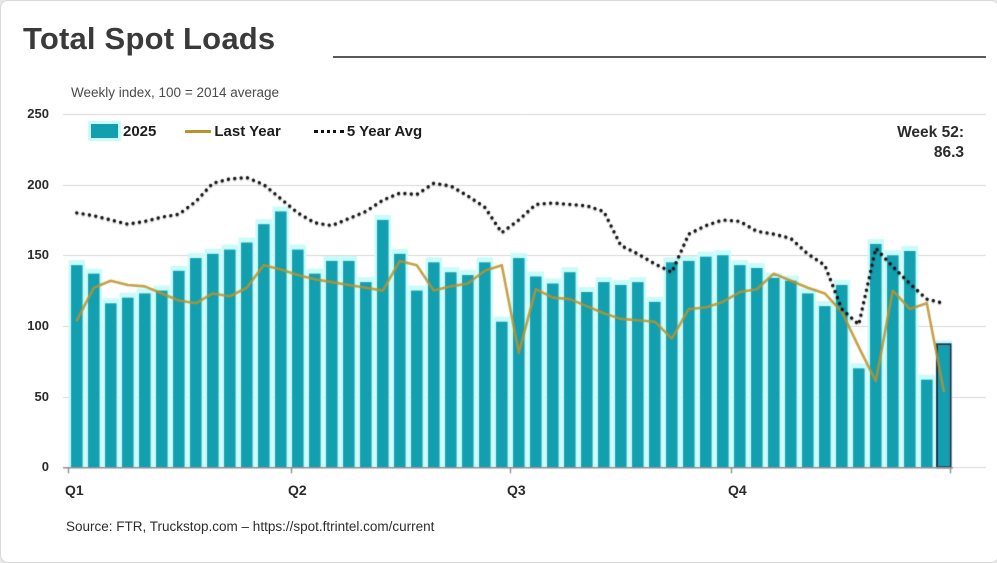 The width and height of the screenshot is (997, 563). I want to click on y-axis-label-50: 50, so click(41, 396).